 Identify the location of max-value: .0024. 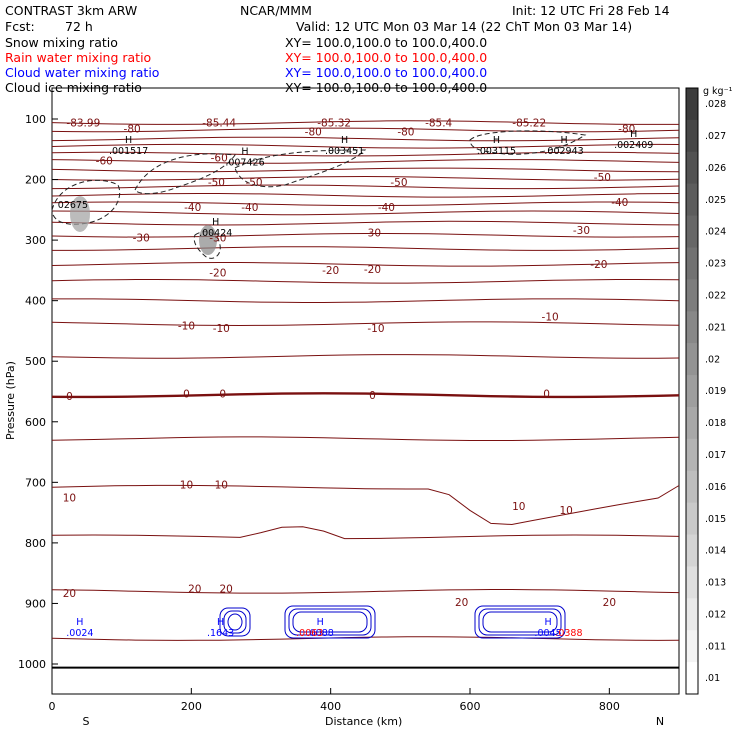
(79, 633).